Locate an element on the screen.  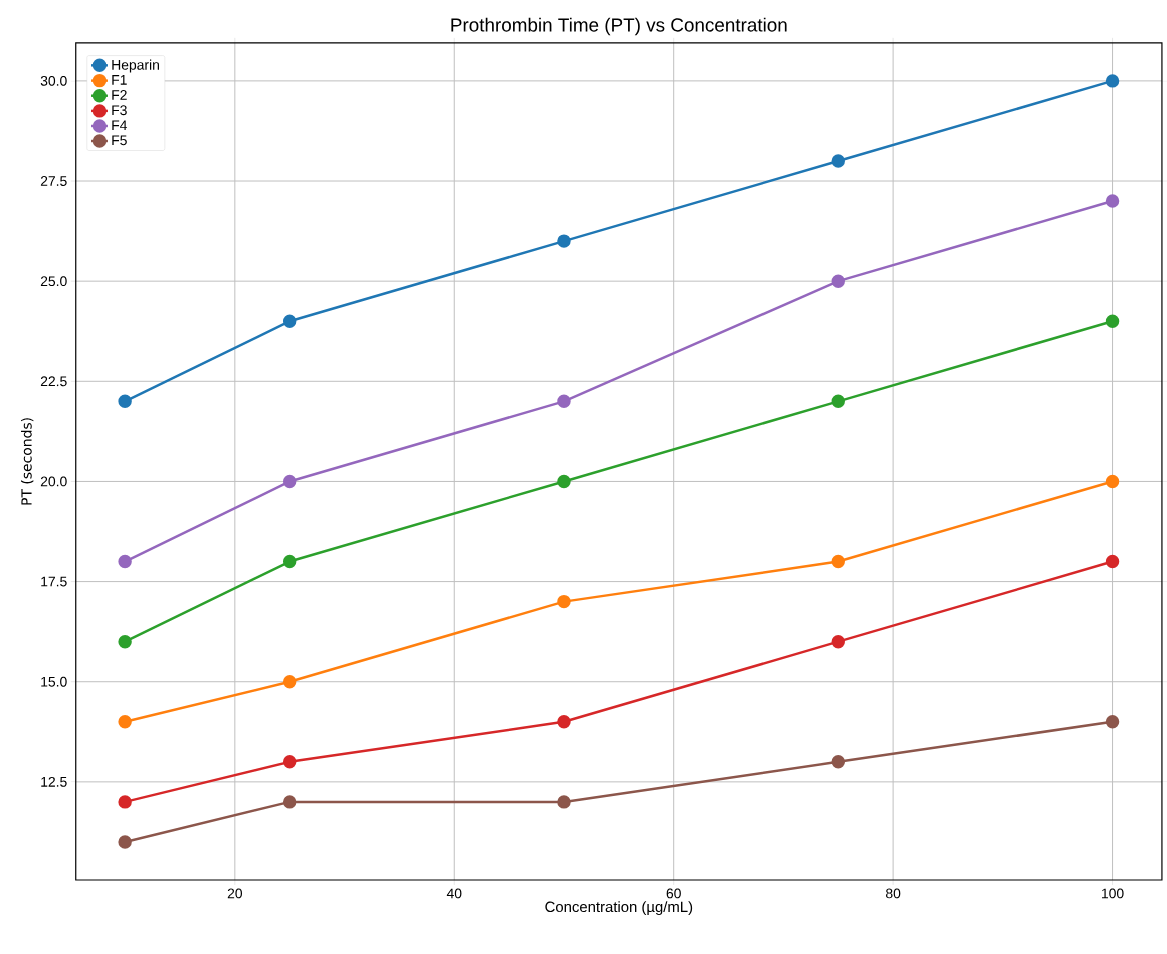
legend-label: F4 is located at coordinates (120, 125).